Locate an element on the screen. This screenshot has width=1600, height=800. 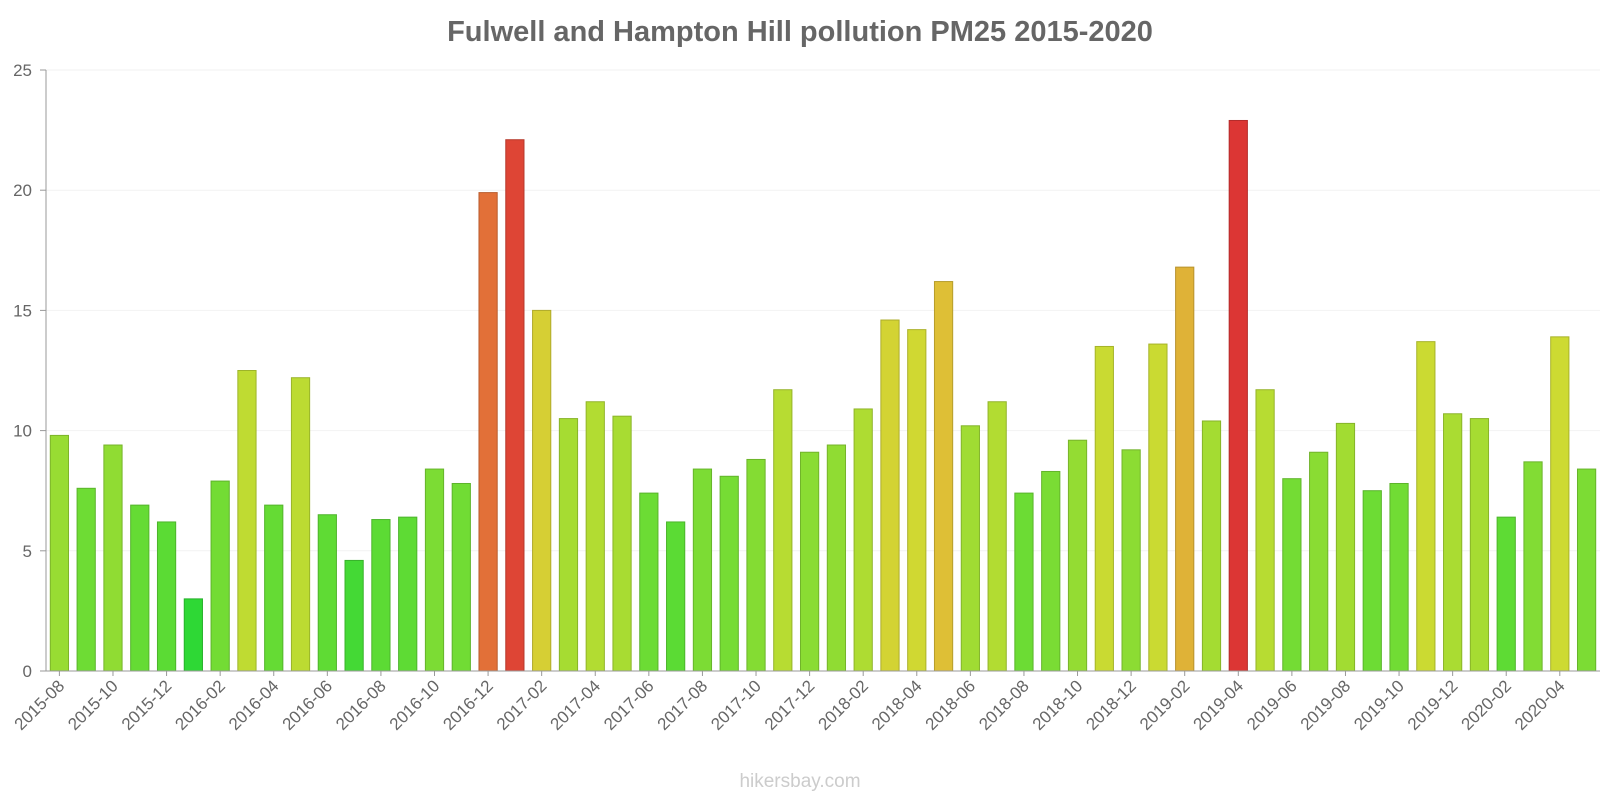
x-tick-label: 2016-04 is located at coordinates (254, 705).